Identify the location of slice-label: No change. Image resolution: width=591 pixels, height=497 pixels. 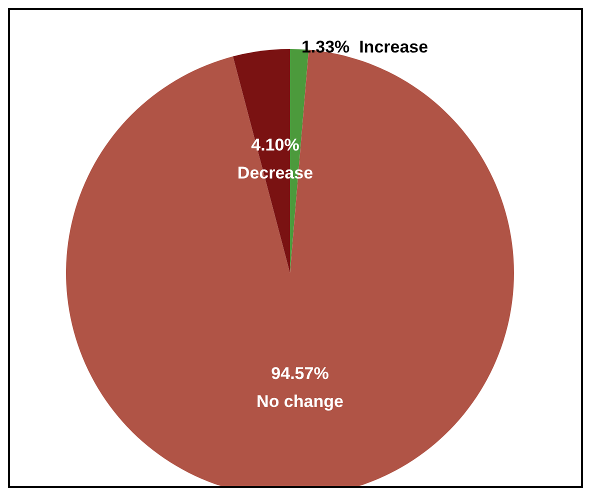
(300, 402).